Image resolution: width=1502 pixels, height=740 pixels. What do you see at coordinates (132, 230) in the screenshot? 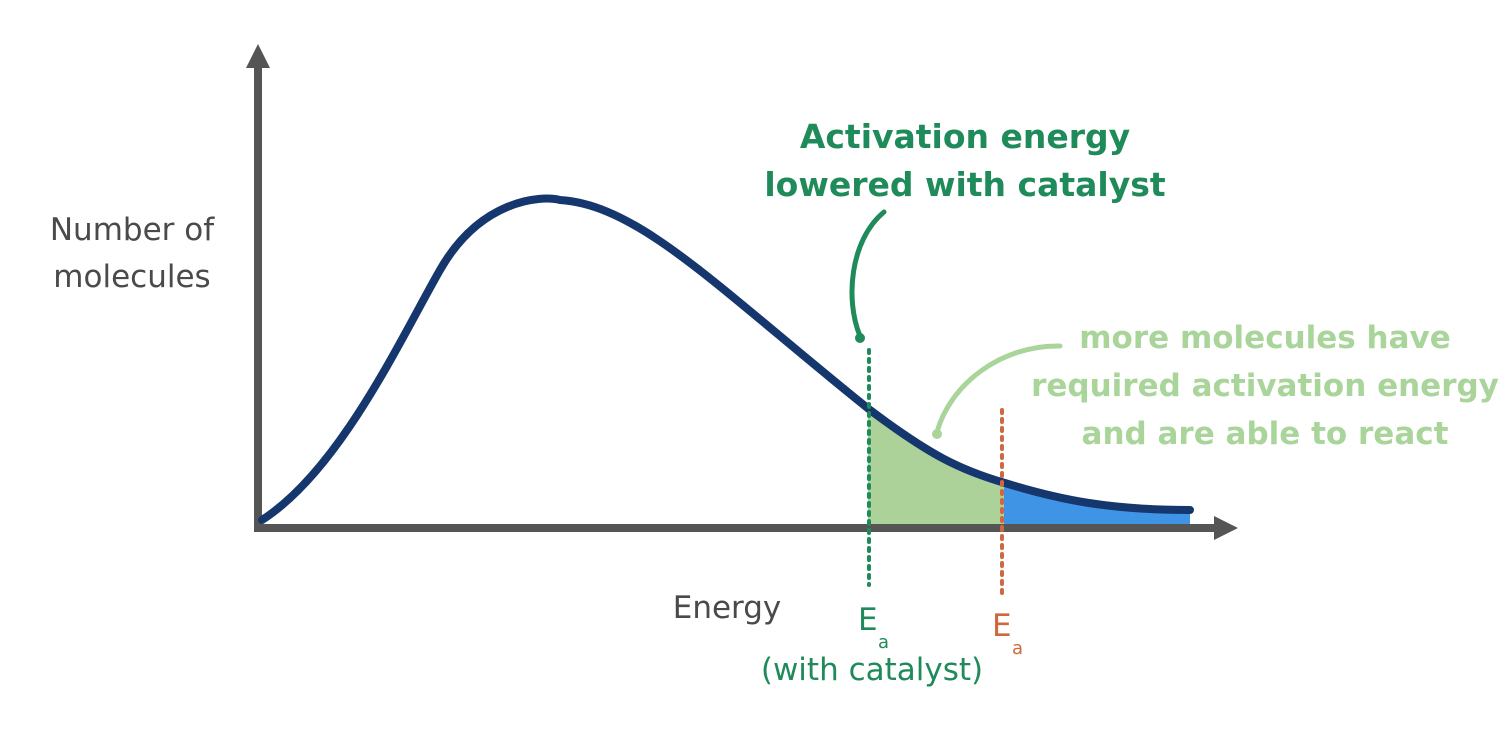
I see `y-label: Number of` at bounding box center [132, 230].